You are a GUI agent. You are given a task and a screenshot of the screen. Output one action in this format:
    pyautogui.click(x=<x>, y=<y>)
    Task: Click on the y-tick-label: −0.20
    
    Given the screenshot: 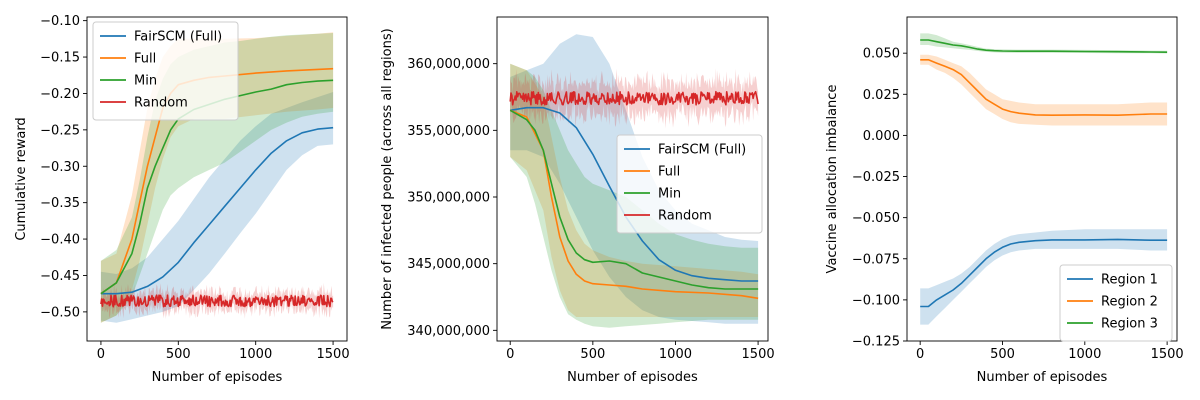 What is the action you would take?
    pyautogui.click(x=60, y=94)
    